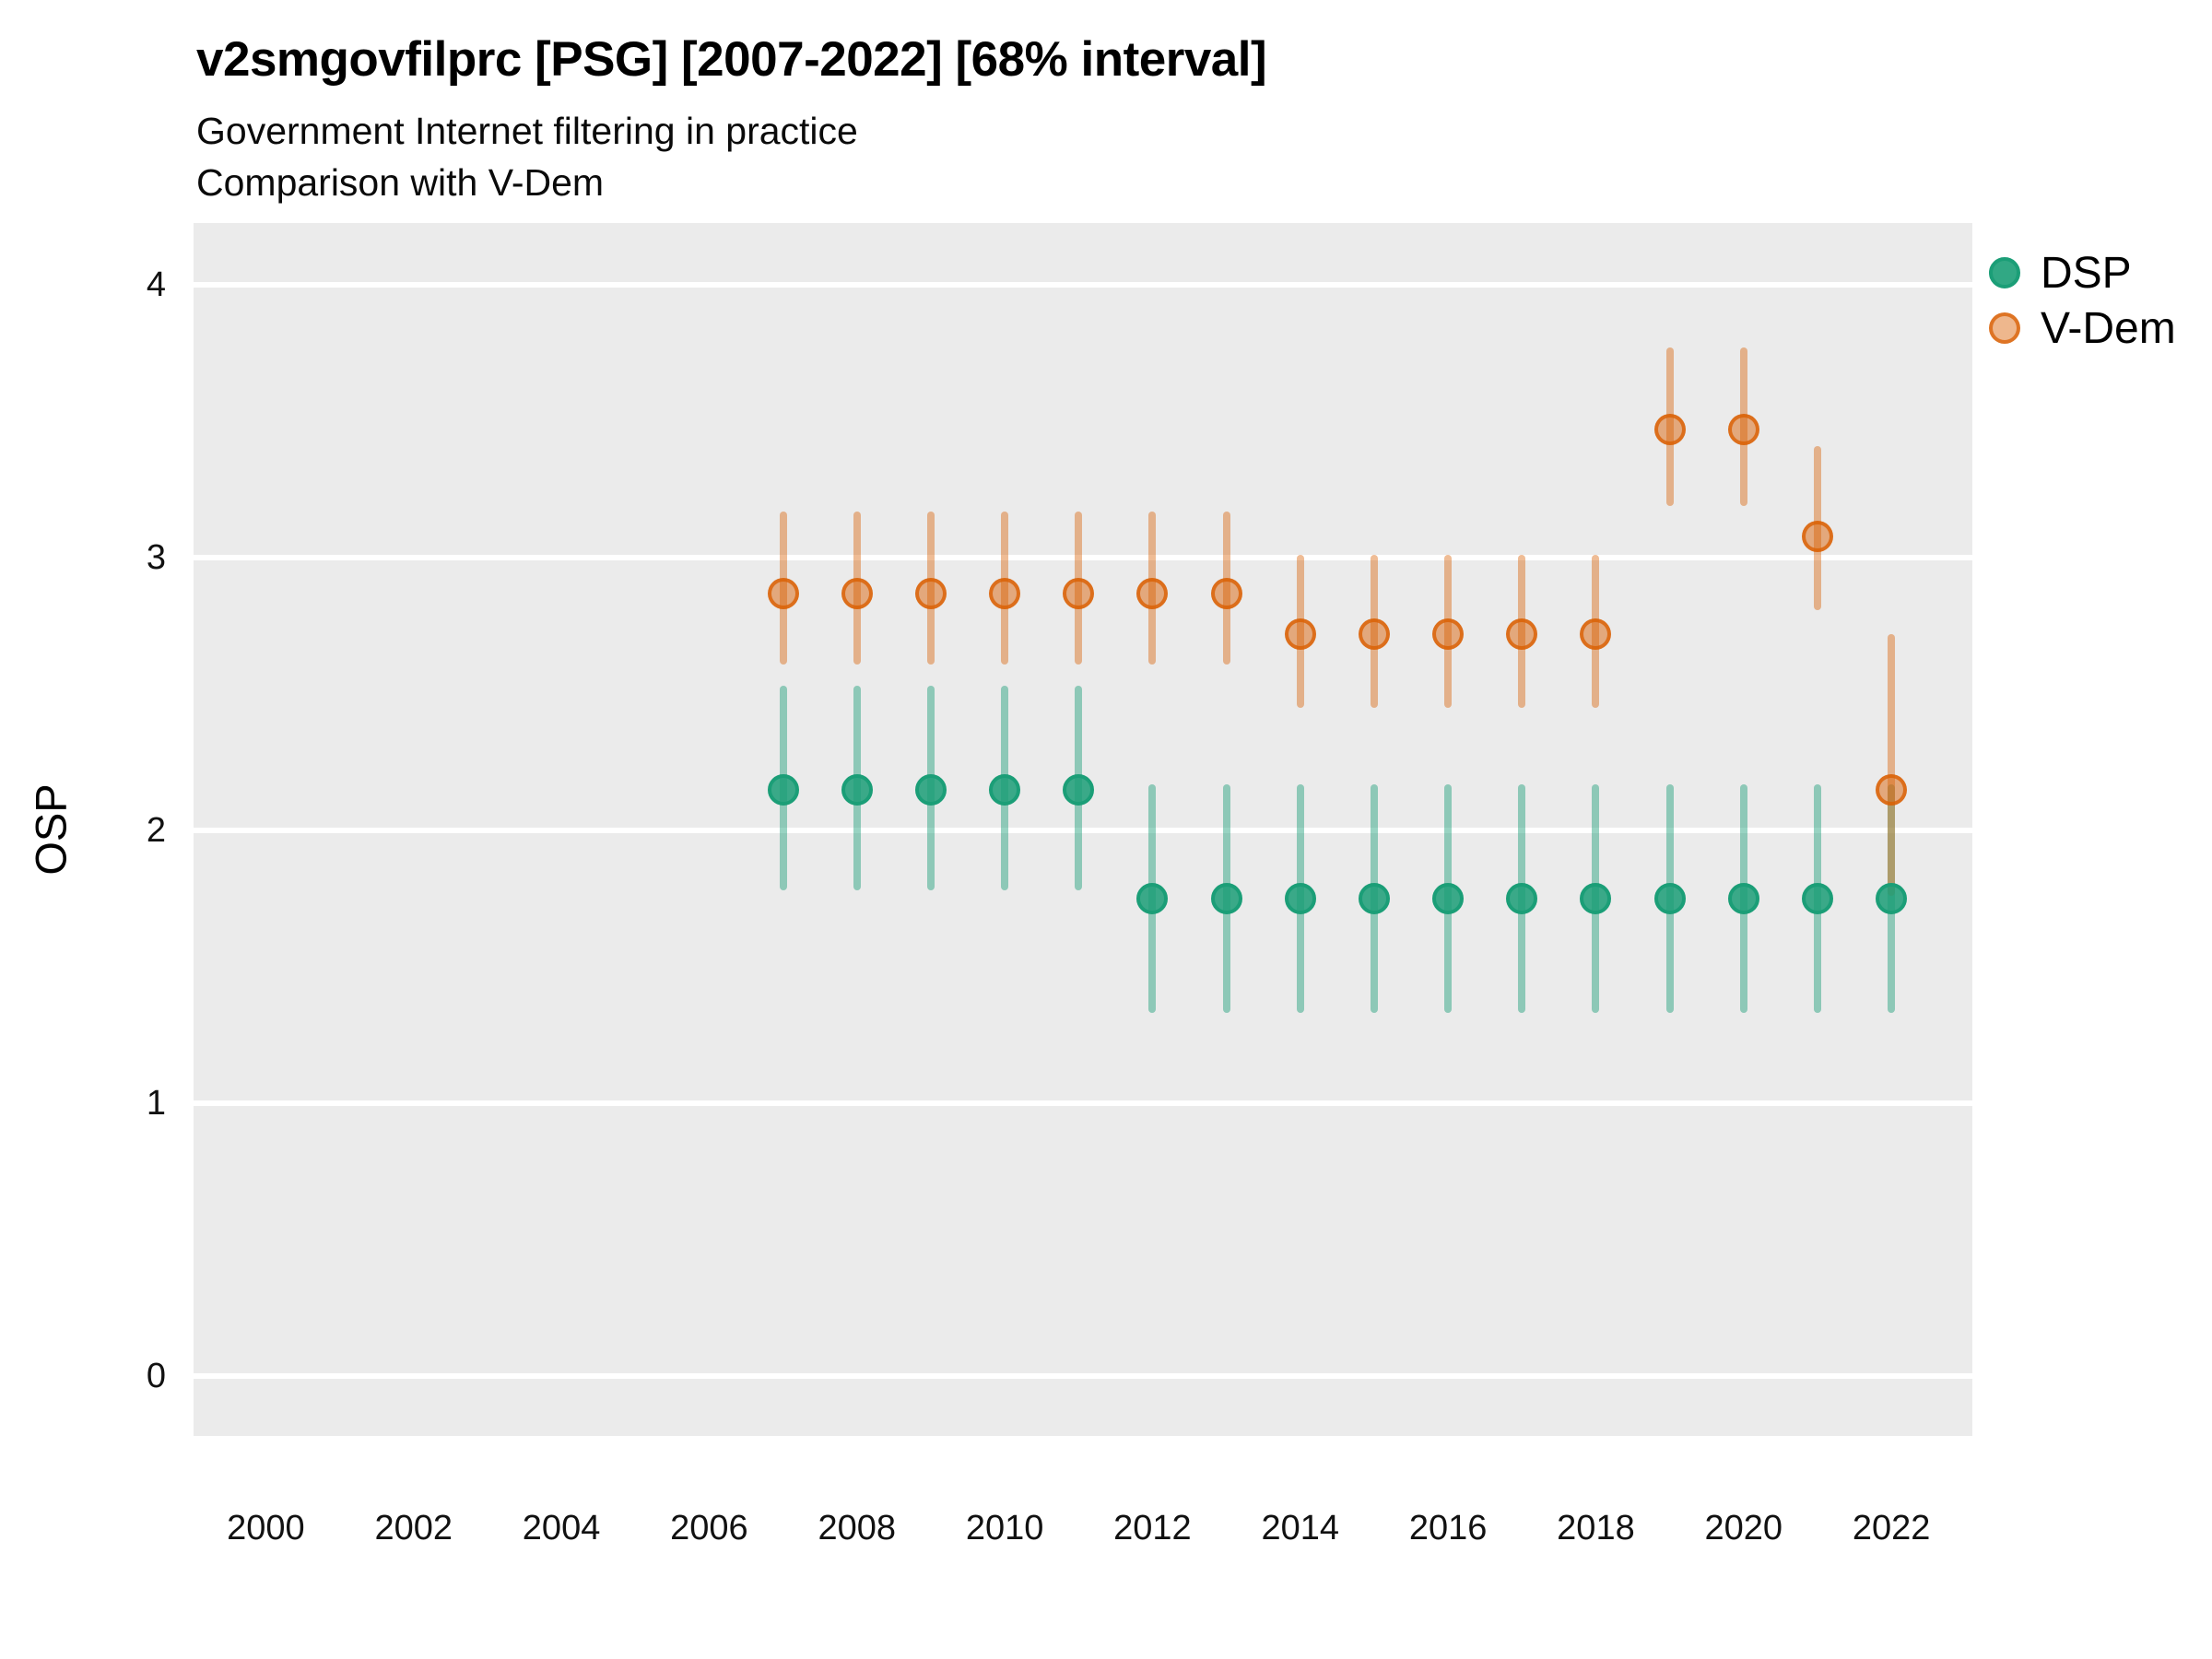 The width and height of the screenshot is (2212, 1659). What do you see at coordinates (1005, 789) in the screenshot?
I see `point-DSP-2010` at bounding box center [1005, 789].